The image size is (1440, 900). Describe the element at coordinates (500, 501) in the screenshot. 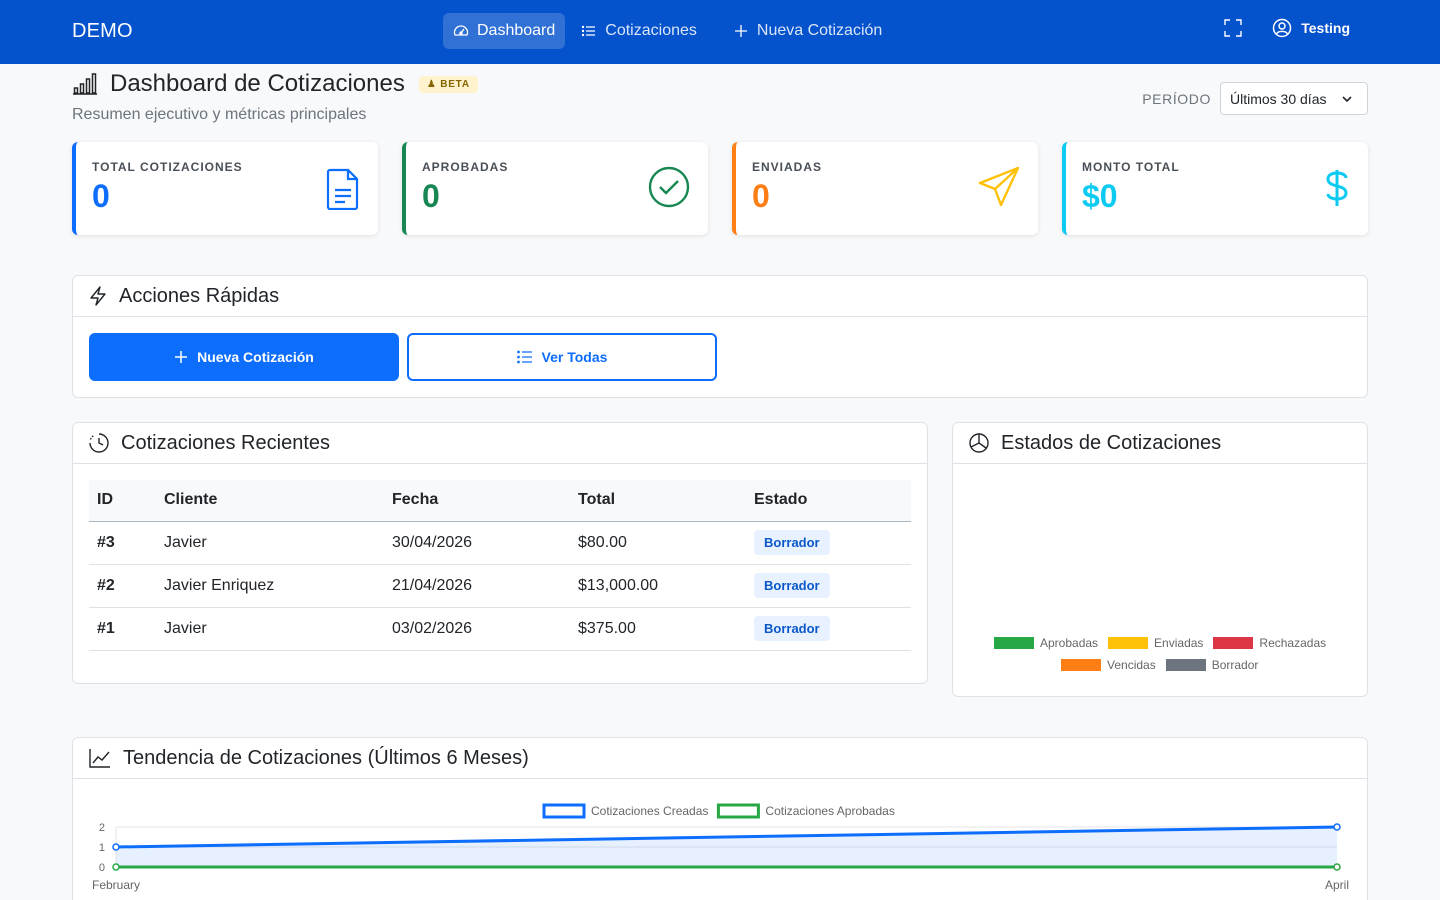

I see `table-header-row: ID Cliente Fecha Total Estado` at that location.